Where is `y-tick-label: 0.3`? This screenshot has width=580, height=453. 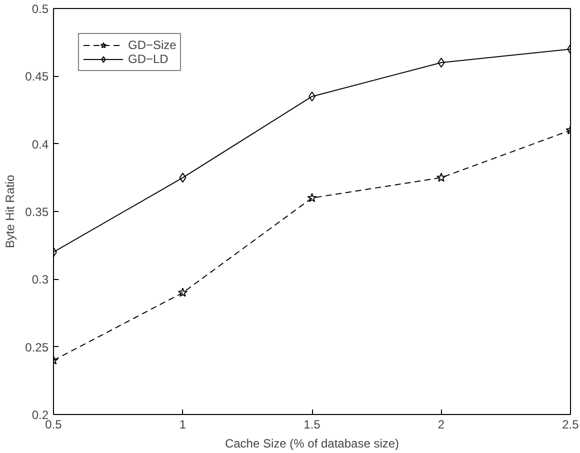
y-tick-label: 0.3 is located at coordinates (40, 279).